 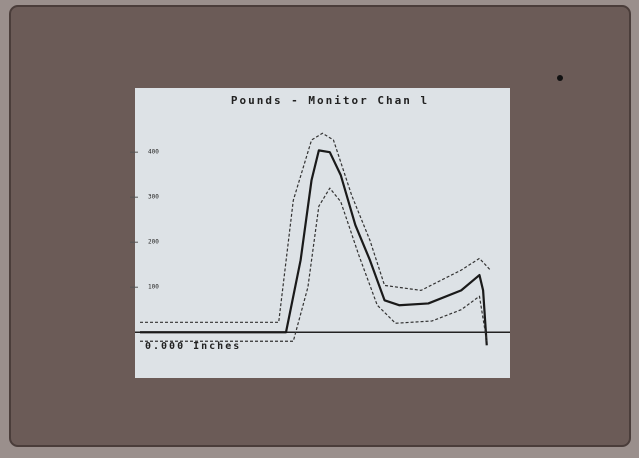 What do you see at coordinates (153, 197) in the screenshot?
I see `y-tick-label: 300` at bounding box center [153, 197].